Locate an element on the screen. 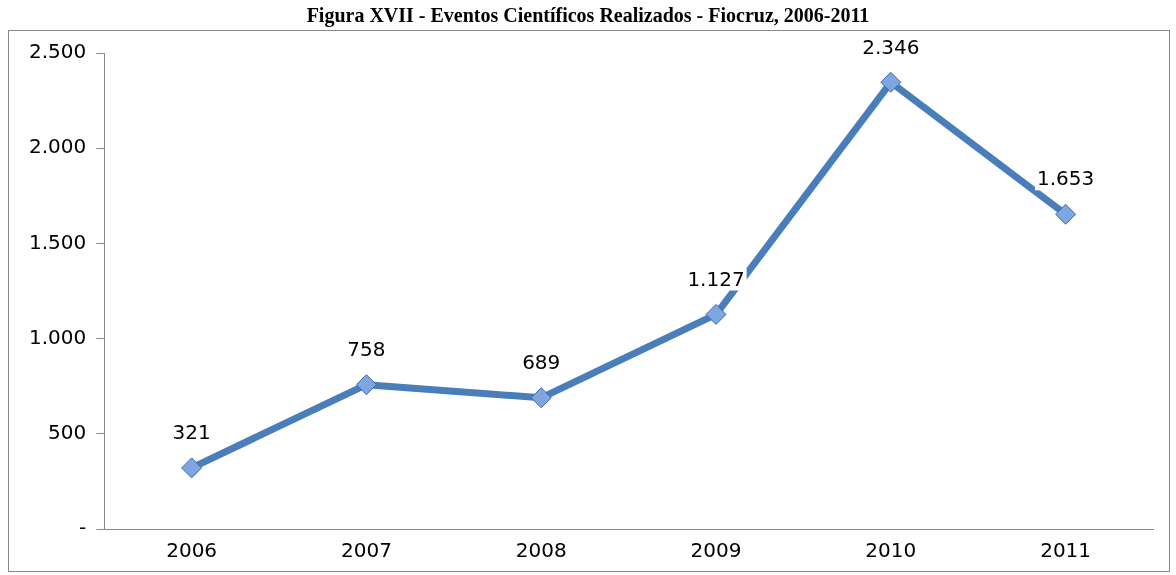  chart-title: Figura XVII - Eventos Científicos Realizados - Fiocruz, 2006-2011 is located at coordinates (588, 16).